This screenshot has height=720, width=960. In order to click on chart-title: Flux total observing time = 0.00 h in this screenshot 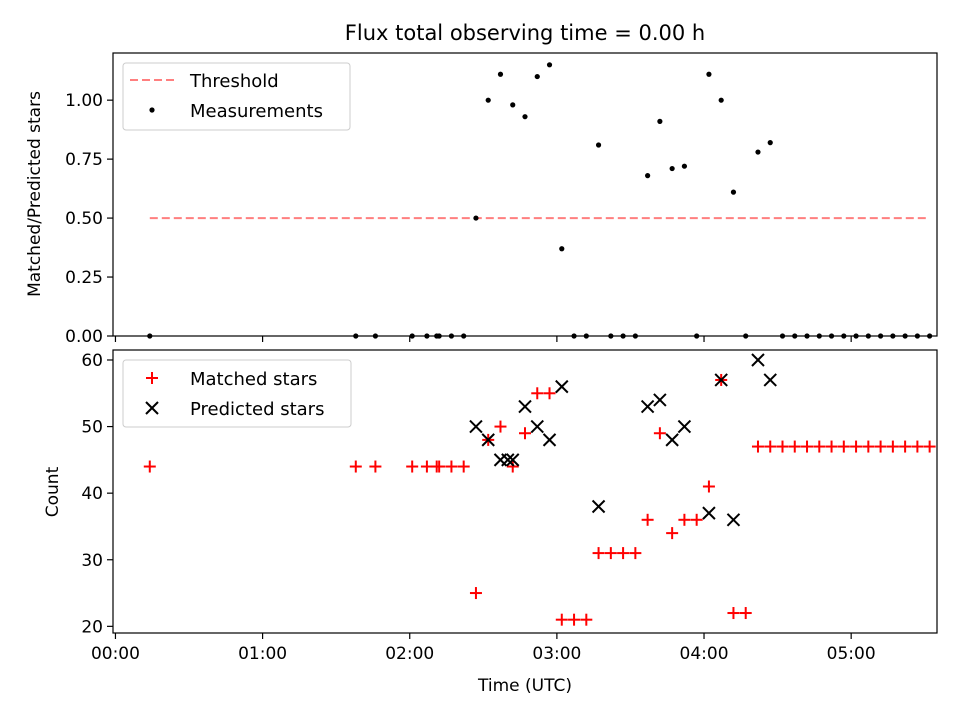, I will do `click(525, 33)`.